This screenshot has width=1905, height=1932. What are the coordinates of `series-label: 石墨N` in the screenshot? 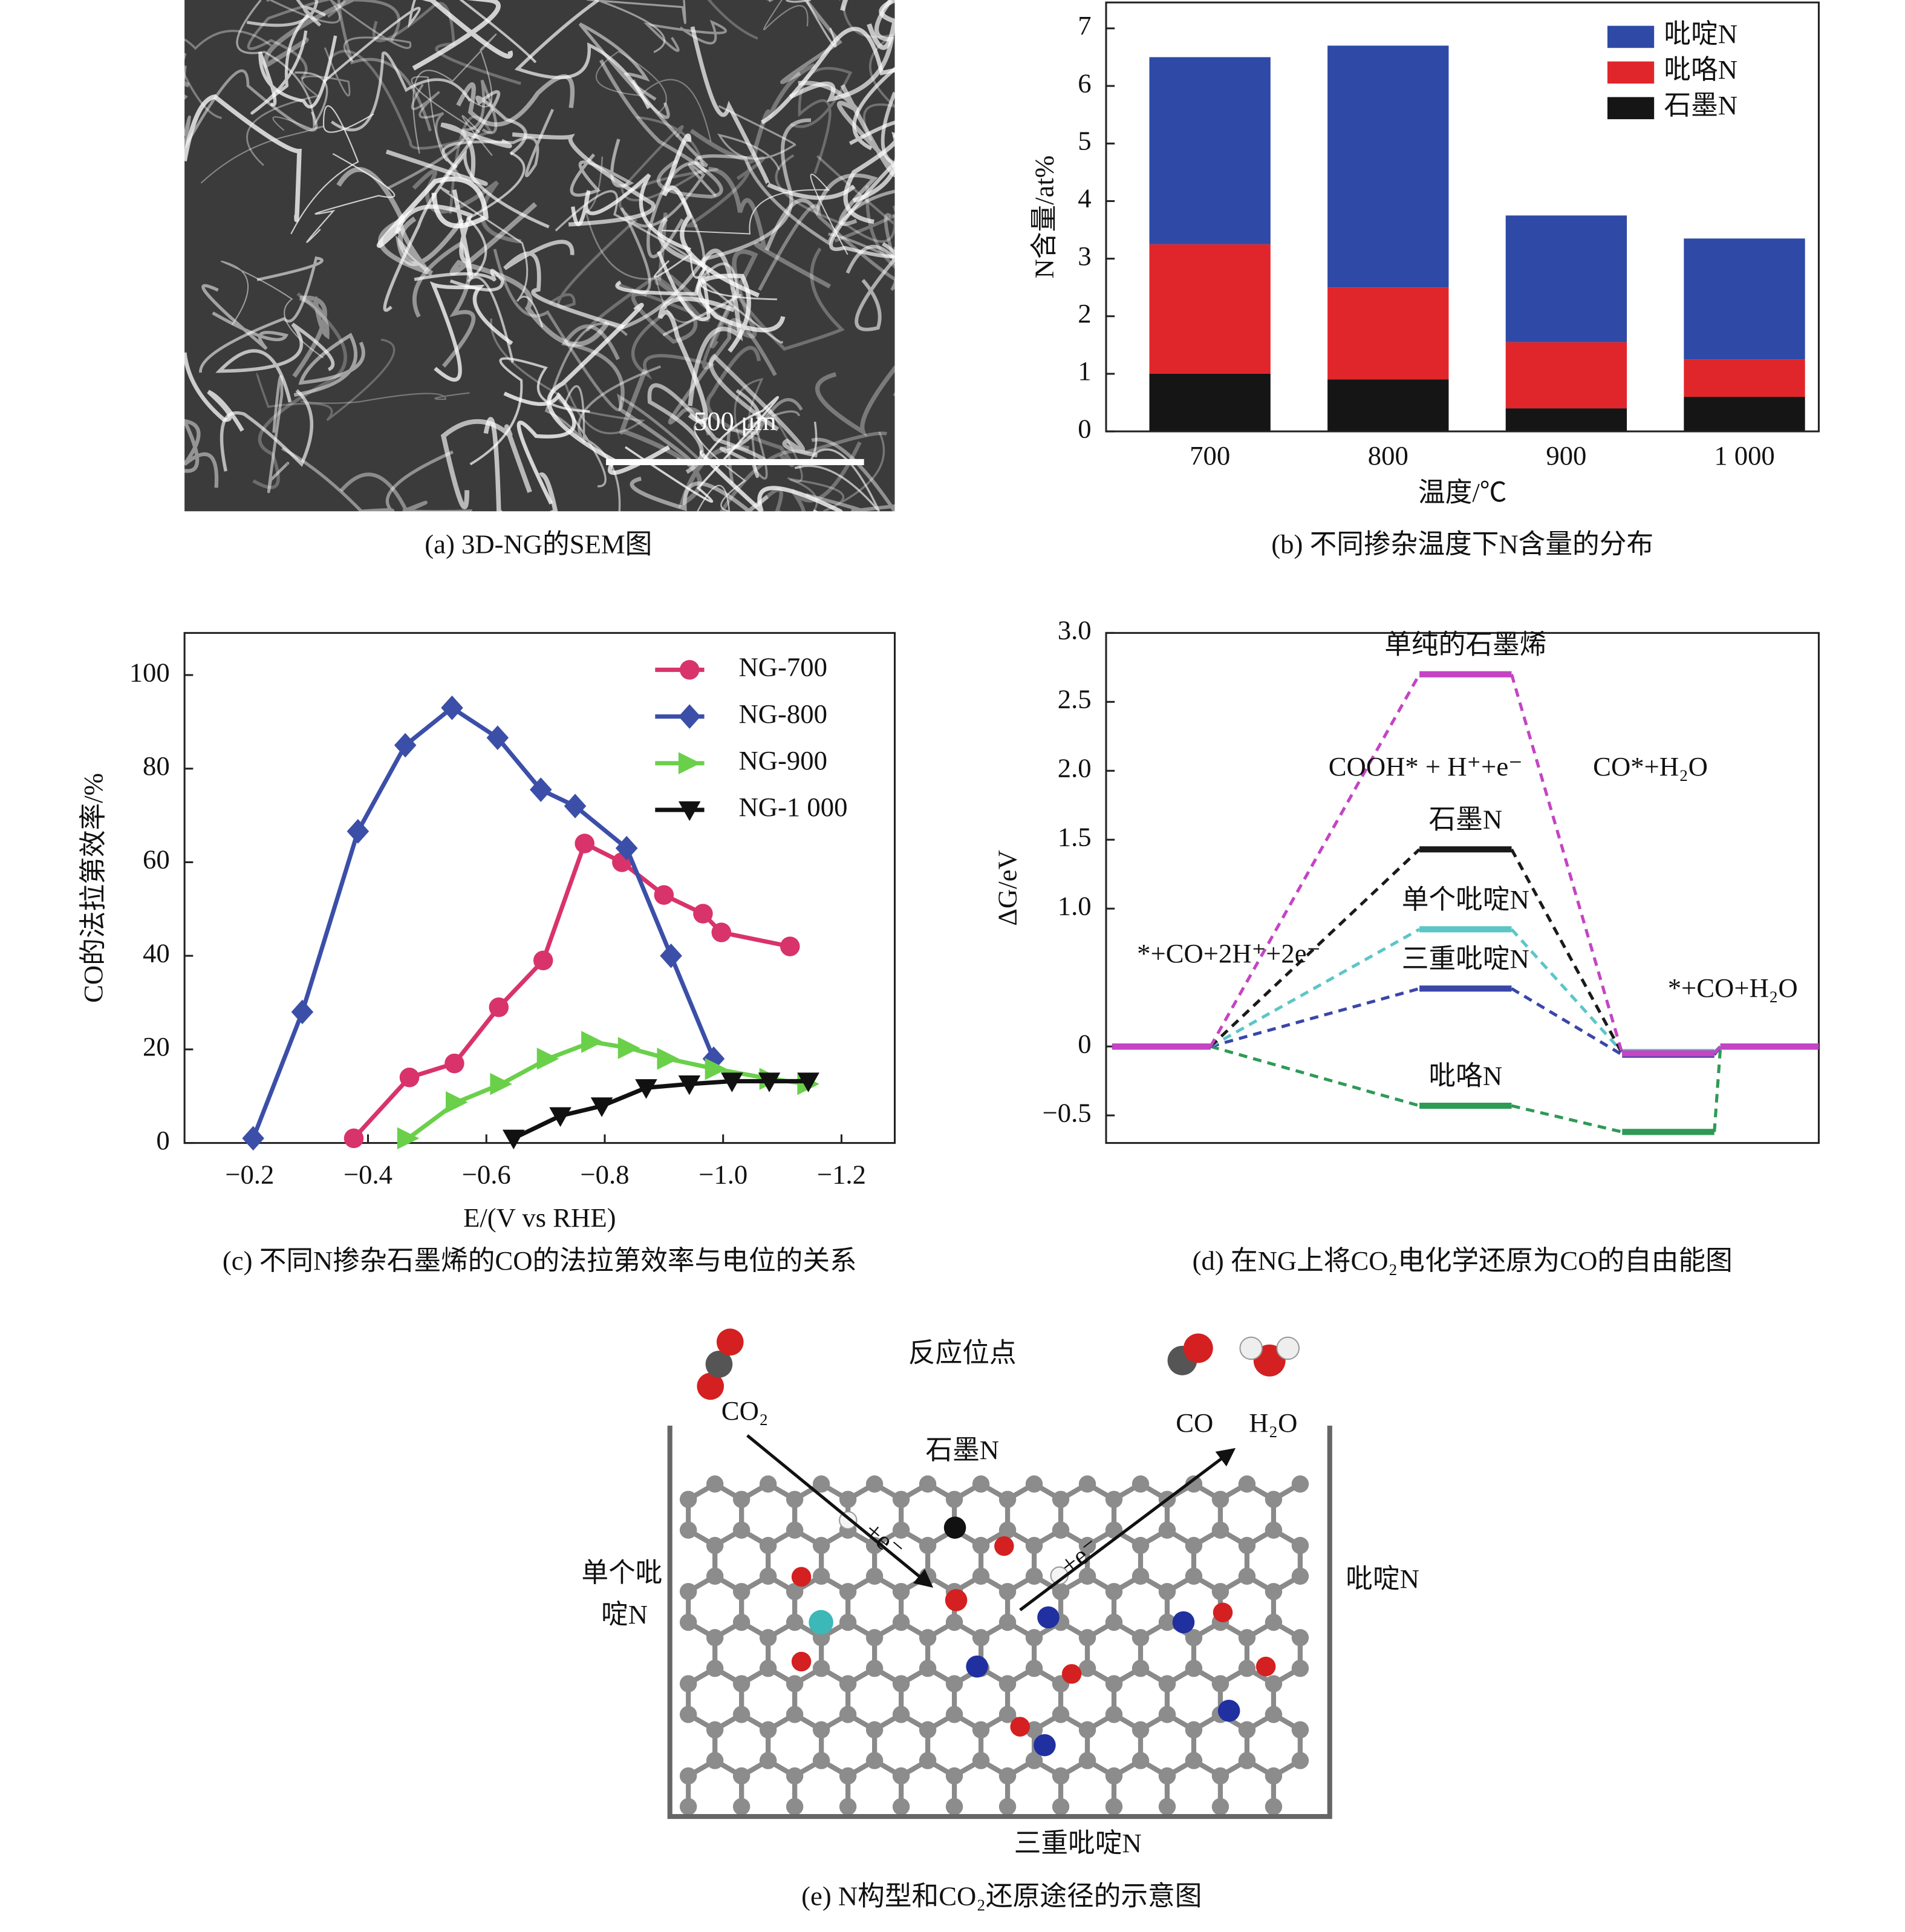 It's located at (1465, 819).